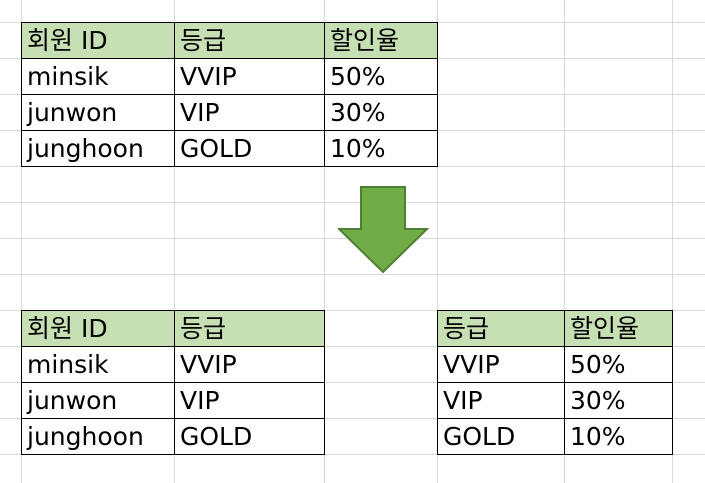  I want to click on table-row: junwon VIP, so click(173, 400).